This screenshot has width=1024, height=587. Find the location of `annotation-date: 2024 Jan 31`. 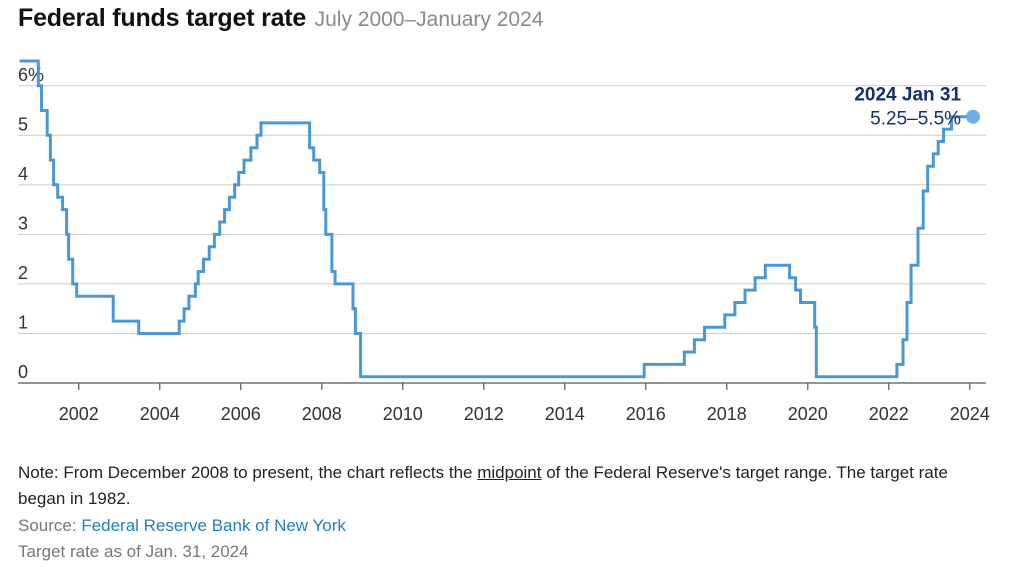

annotation-date: 2024 Jan 31 is located at coordinates (907, 95).